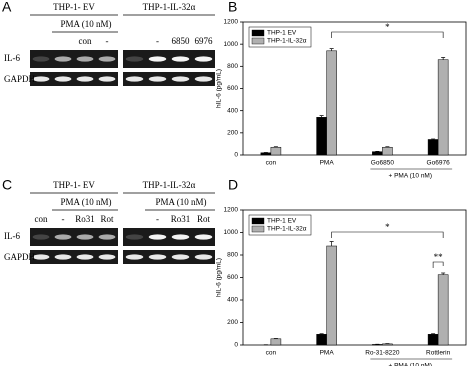  Describe the element at coordinates (20, 79) in the screenshot. I see `row-label: GAPDH` at that location.